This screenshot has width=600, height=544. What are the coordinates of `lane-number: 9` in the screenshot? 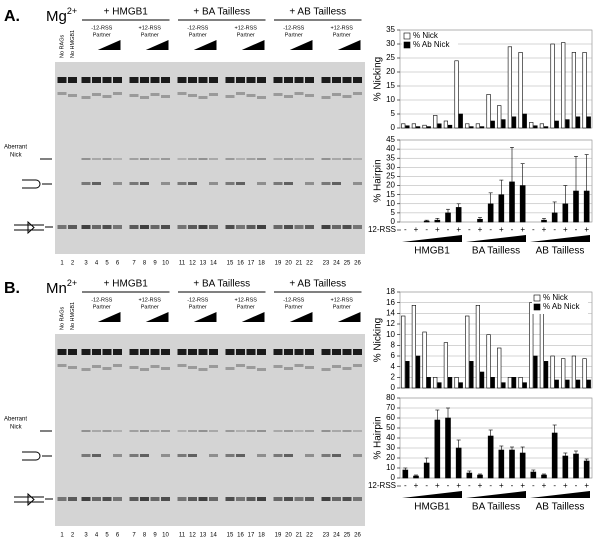 It's located at (155, 536).